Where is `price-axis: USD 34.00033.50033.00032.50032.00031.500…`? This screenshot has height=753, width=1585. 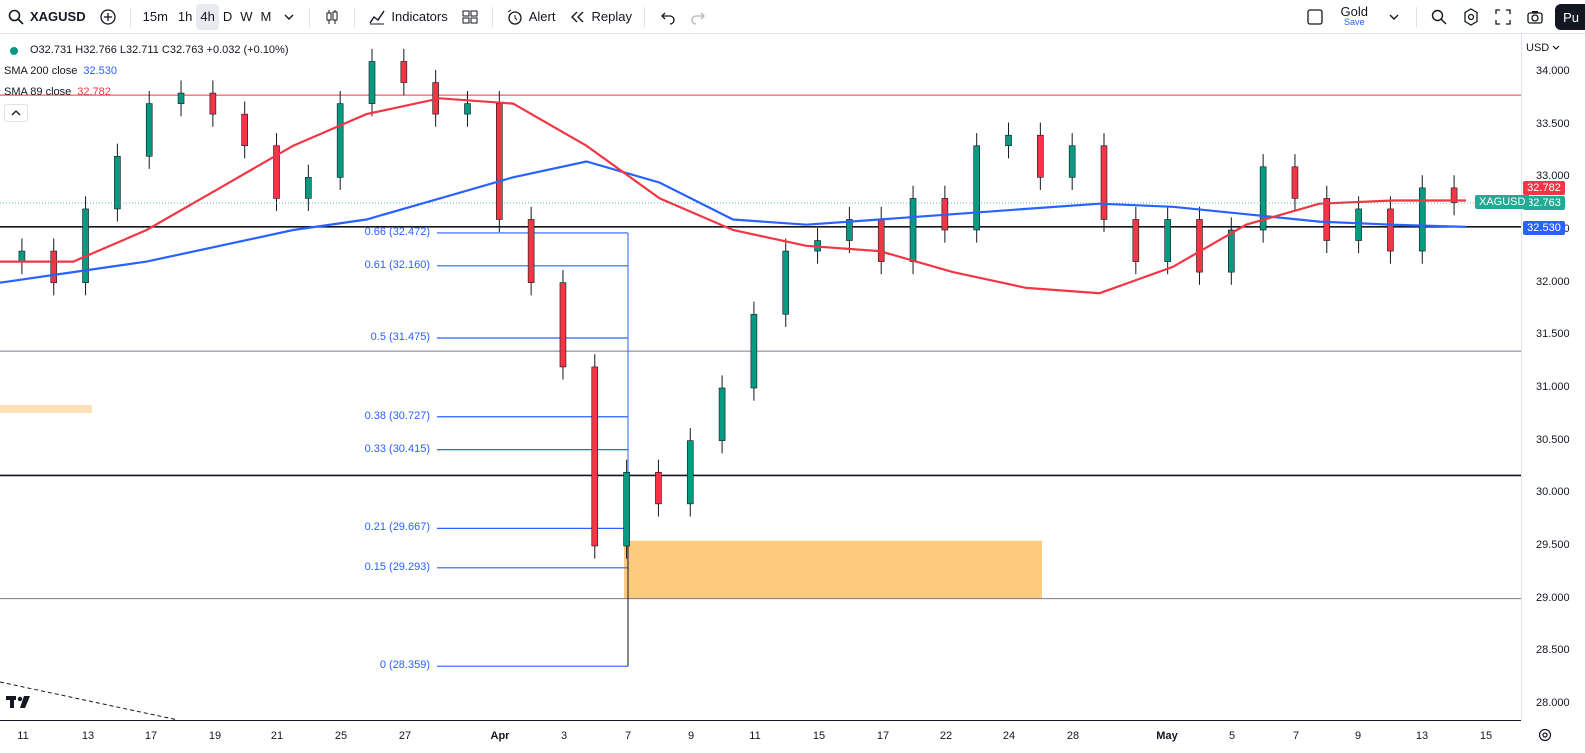
price-axis: USD 34.00033.50033.00032.50032.00031.500… is located at coordinates (1553, 377).